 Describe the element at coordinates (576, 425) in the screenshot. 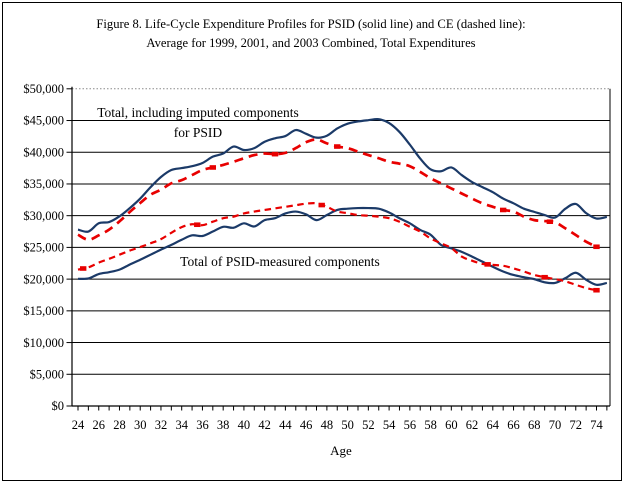

I see `x-tick-label: 72` at that location.